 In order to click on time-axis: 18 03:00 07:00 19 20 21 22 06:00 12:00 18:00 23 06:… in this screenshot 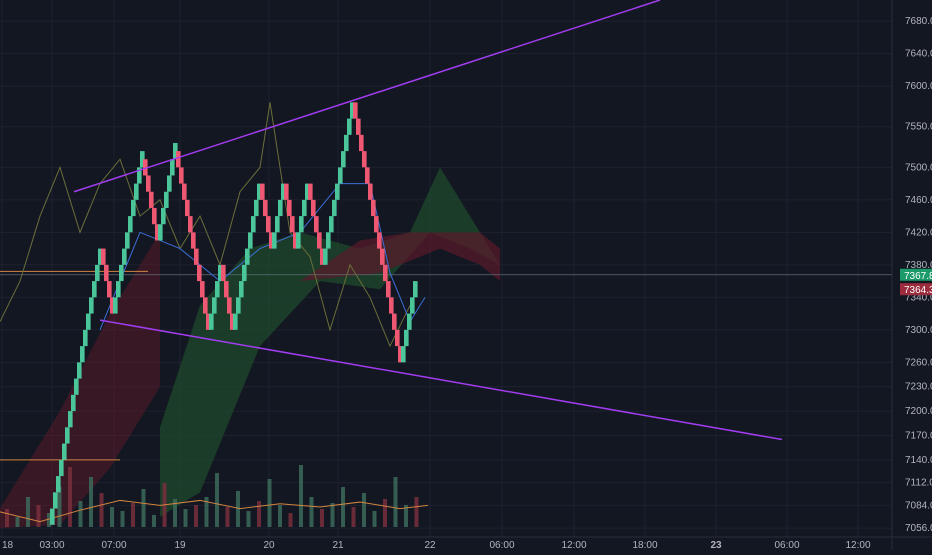, I will do `click(436, 545)`.